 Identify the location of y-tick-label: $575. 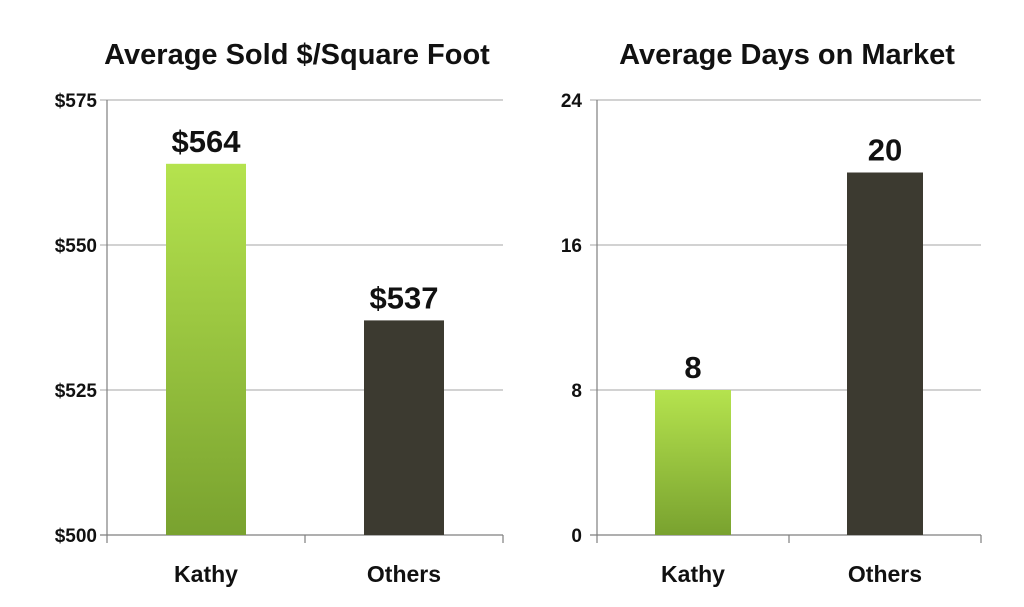
(76, 101).